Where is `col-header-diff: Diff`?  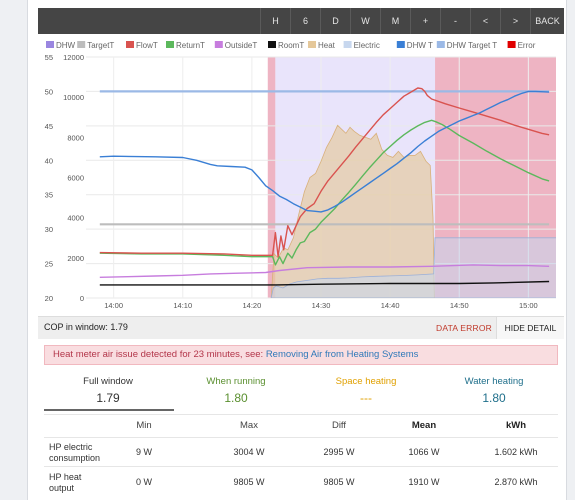 col-header-diff: Diff is located at coordinates (339, 425).